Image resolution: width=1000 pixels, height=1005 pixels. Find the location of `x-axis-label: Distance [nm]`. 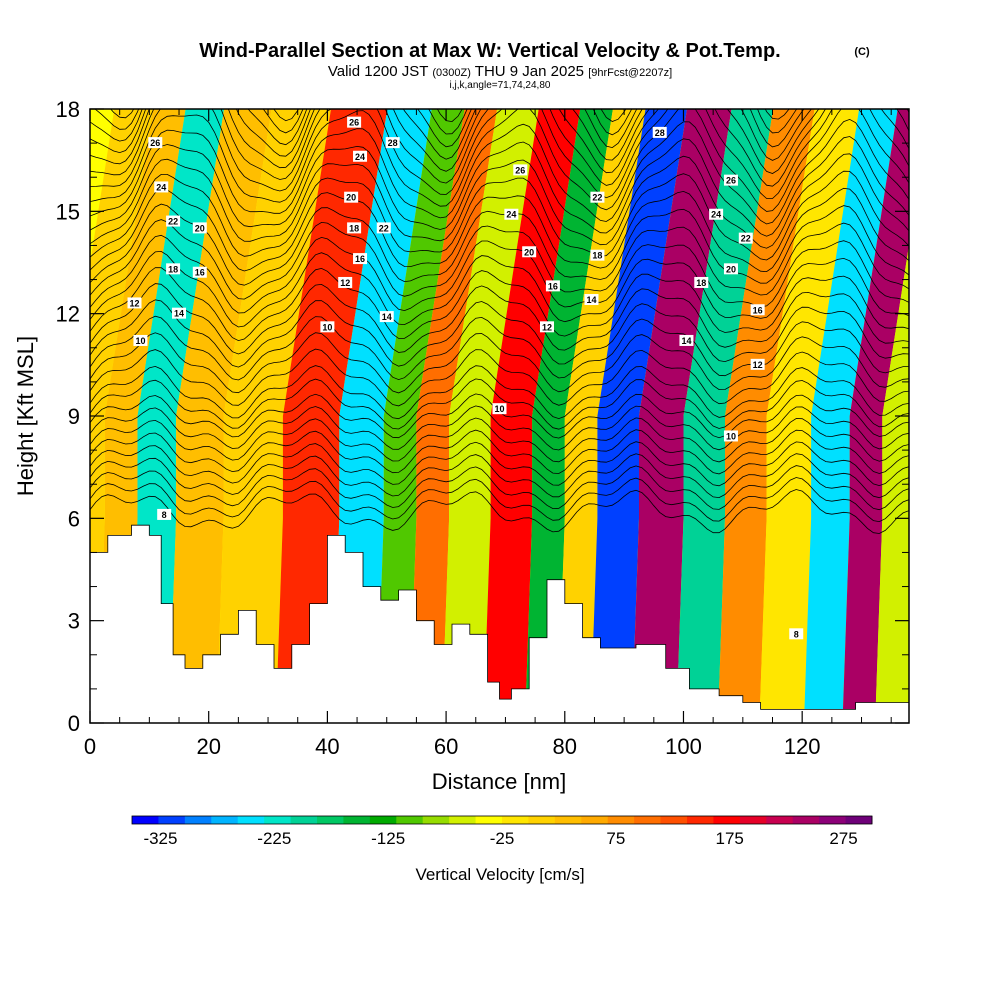

x-axis-label: Distance [nm] is located at coordinates (499, 781).